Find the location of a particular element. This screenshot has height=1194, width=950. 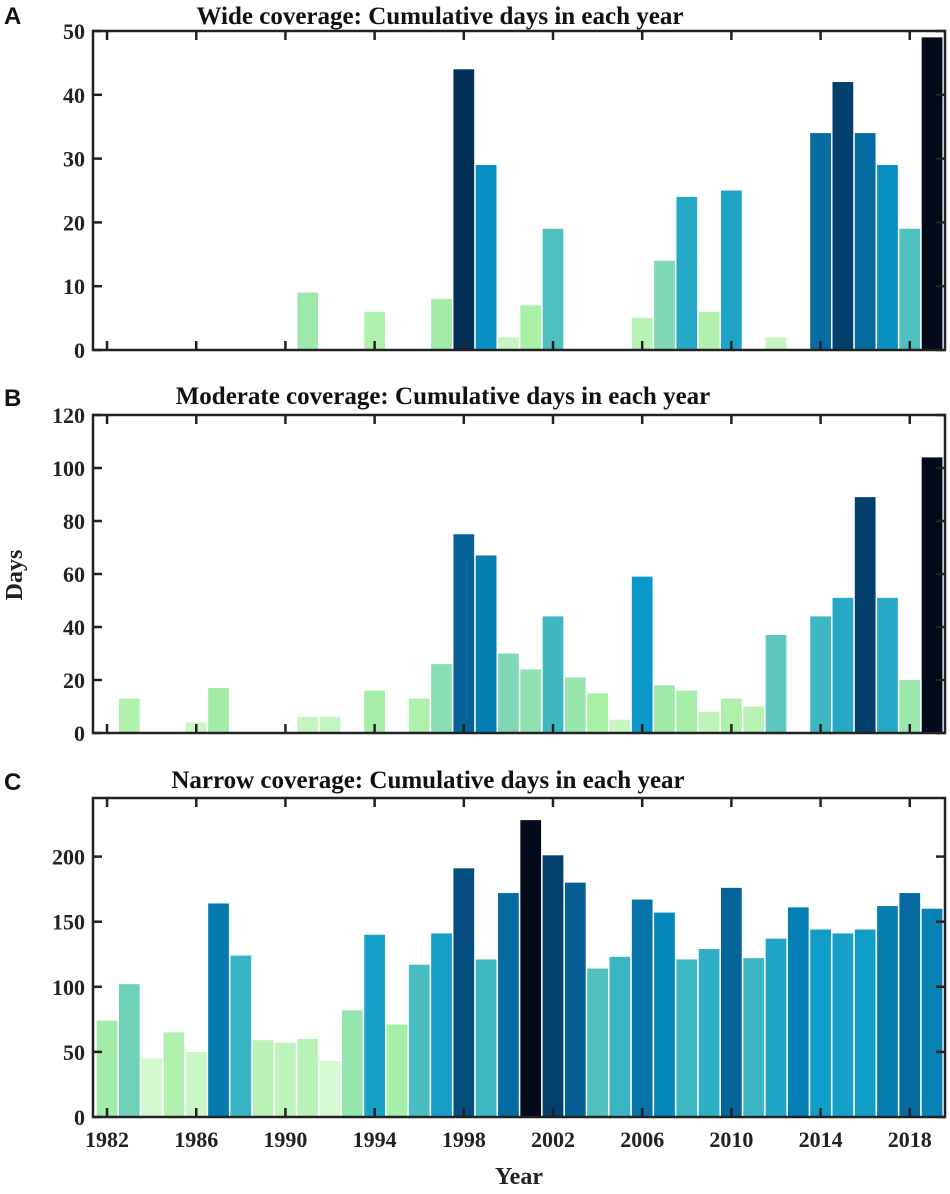

bar-c-1985 is located at coordinates (174, 1074).